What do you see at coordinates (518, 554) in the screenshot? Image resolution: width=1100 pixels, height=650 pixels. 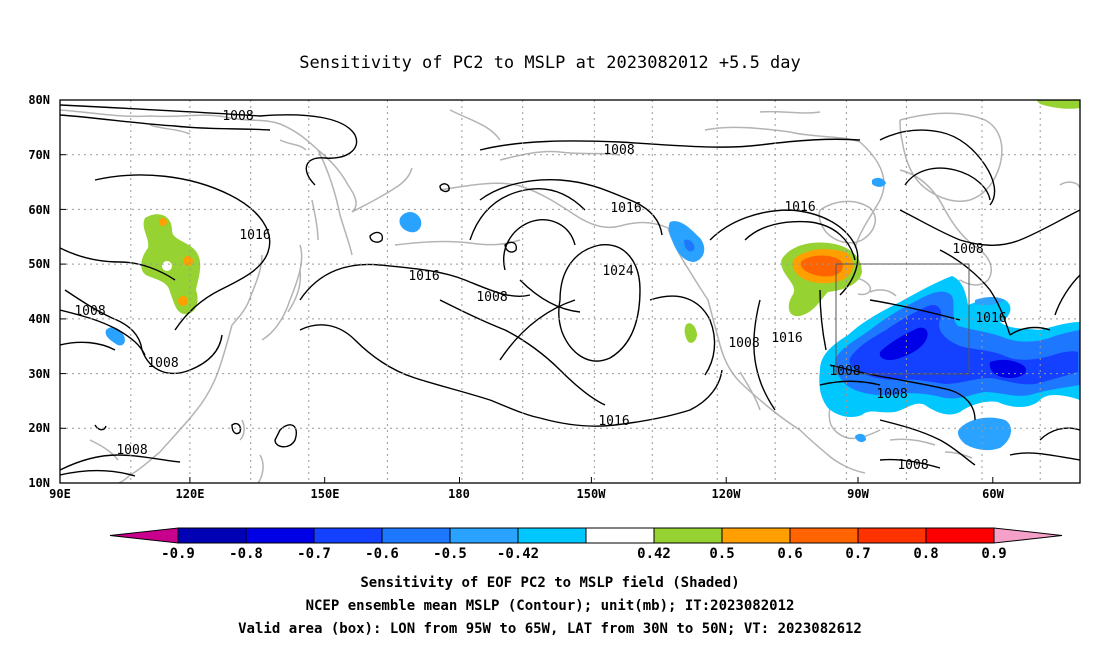 I see `colorbar-label: -0.42` at bounding box center [518, 554].